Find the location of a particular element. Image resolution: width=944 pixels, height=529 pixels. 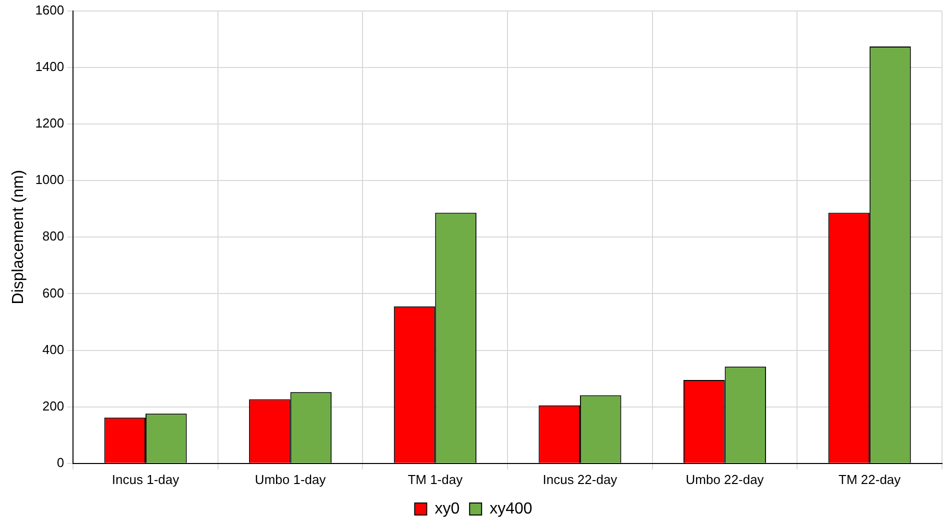

x-tick-label: TM 1-day is located at coordinates (436, 479).